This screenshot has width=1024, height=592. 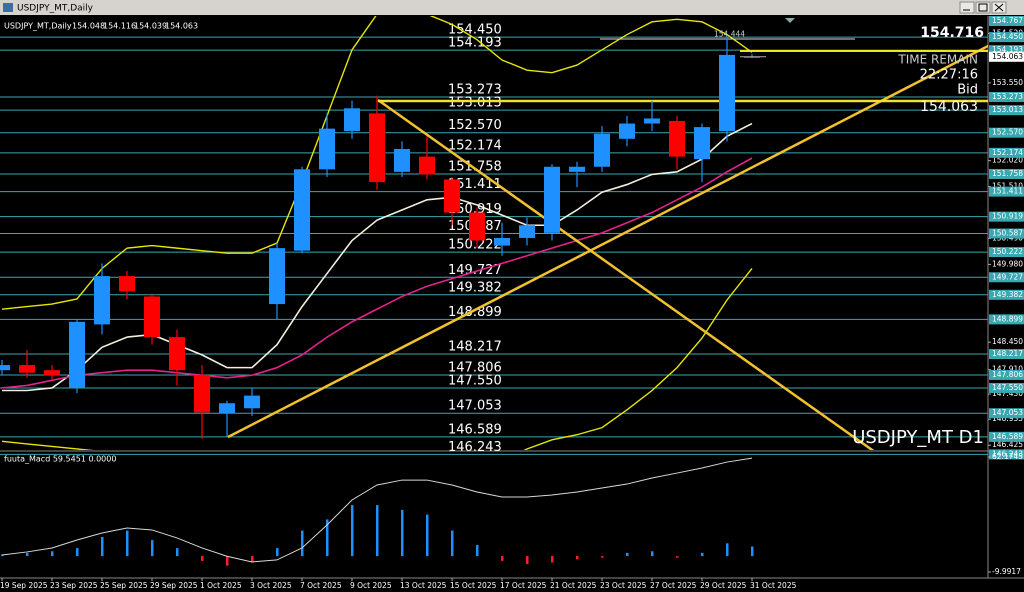 What do you see at coordinates (321, 585) in the screenshot?
I see `x-tick-label: 7 Oct 2025` at bounding box center [321, 585].